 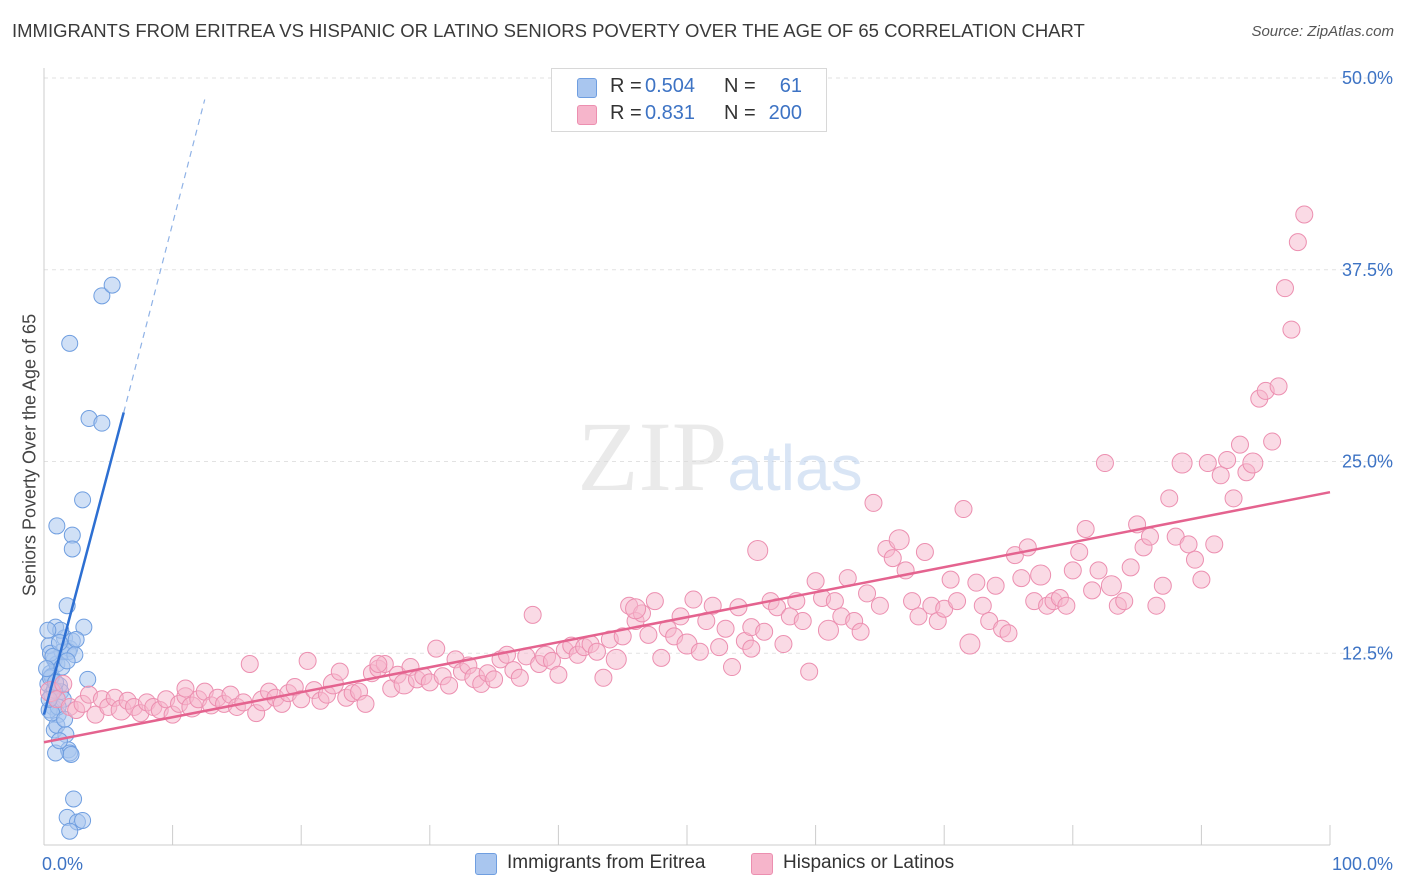 I want to click on n-value: 200, so click(x=785, y=113).